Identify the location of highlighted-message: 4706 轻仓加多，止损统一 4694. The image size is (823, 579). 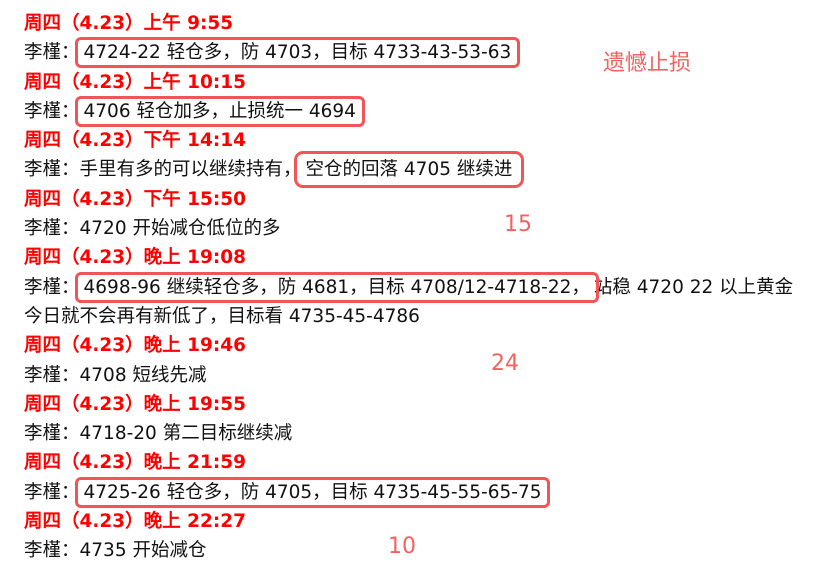
(219, 111).